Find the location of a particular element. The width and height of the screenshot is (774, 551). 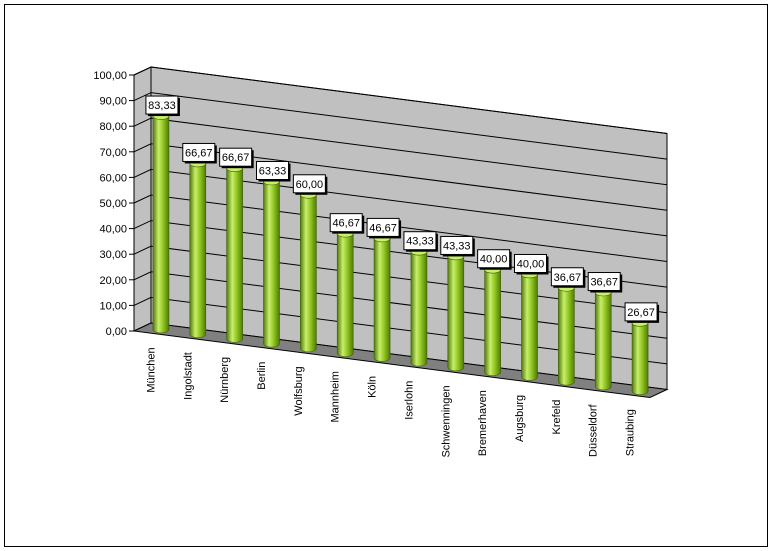

y-tick-label: 90,00 is located at coordinates (113, 102).